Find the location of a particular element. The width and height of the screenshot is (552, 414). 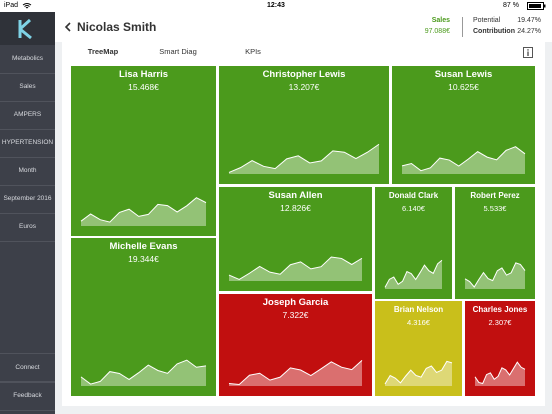

tile-value: 5.533€ is located at coordinates (496, 208).